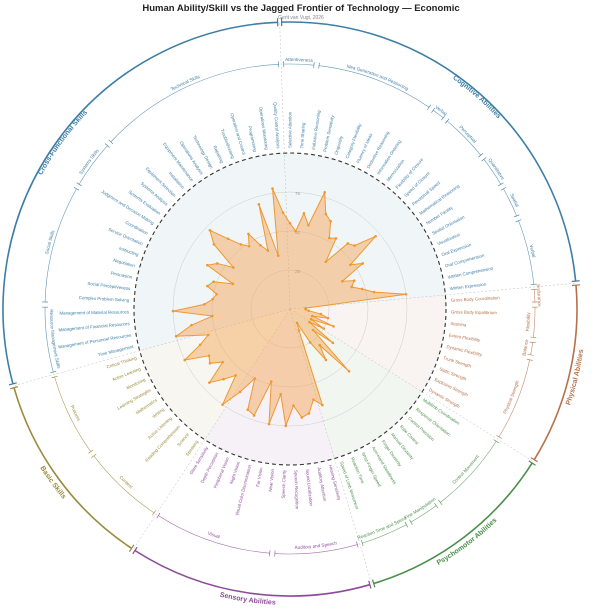  What do you see at coordinates (94, 312) in the screenshot?
I see `point-label: Management of Material Resources` at bounding box center [94, 312].